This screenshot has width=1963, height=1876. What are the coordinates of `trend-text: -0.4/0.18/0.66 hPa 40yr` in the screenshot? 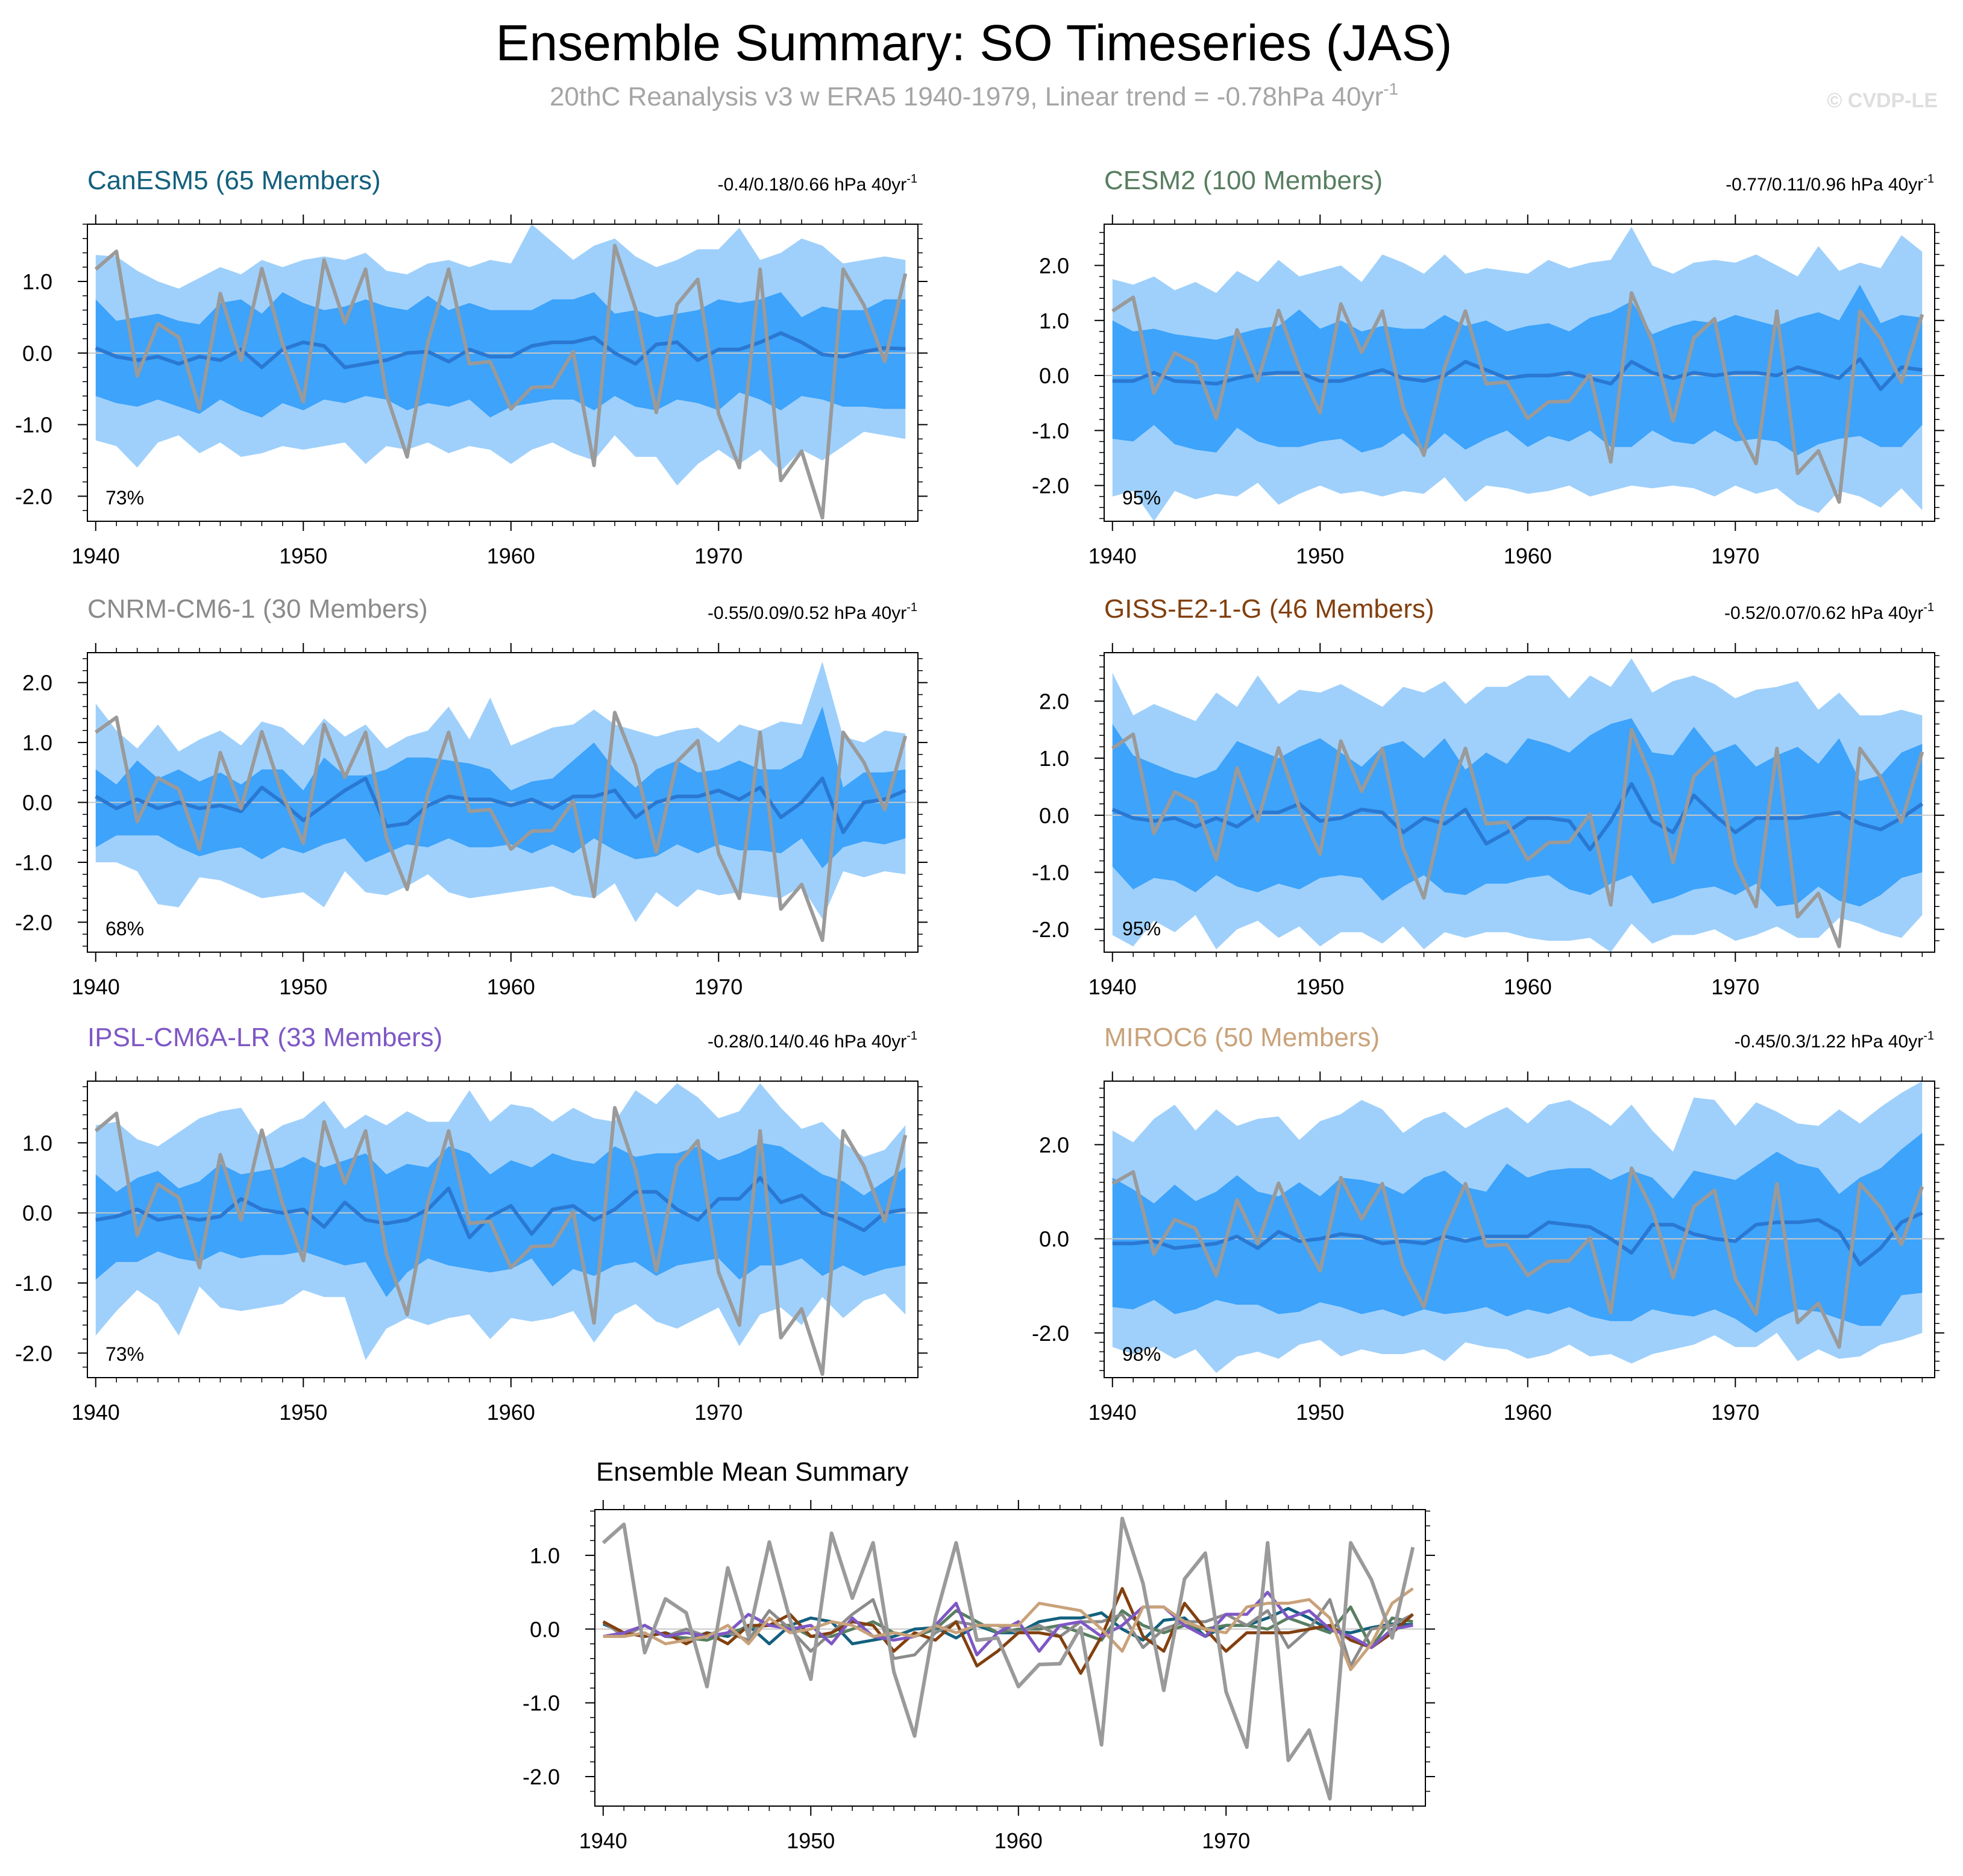 It's located at (812, 185).